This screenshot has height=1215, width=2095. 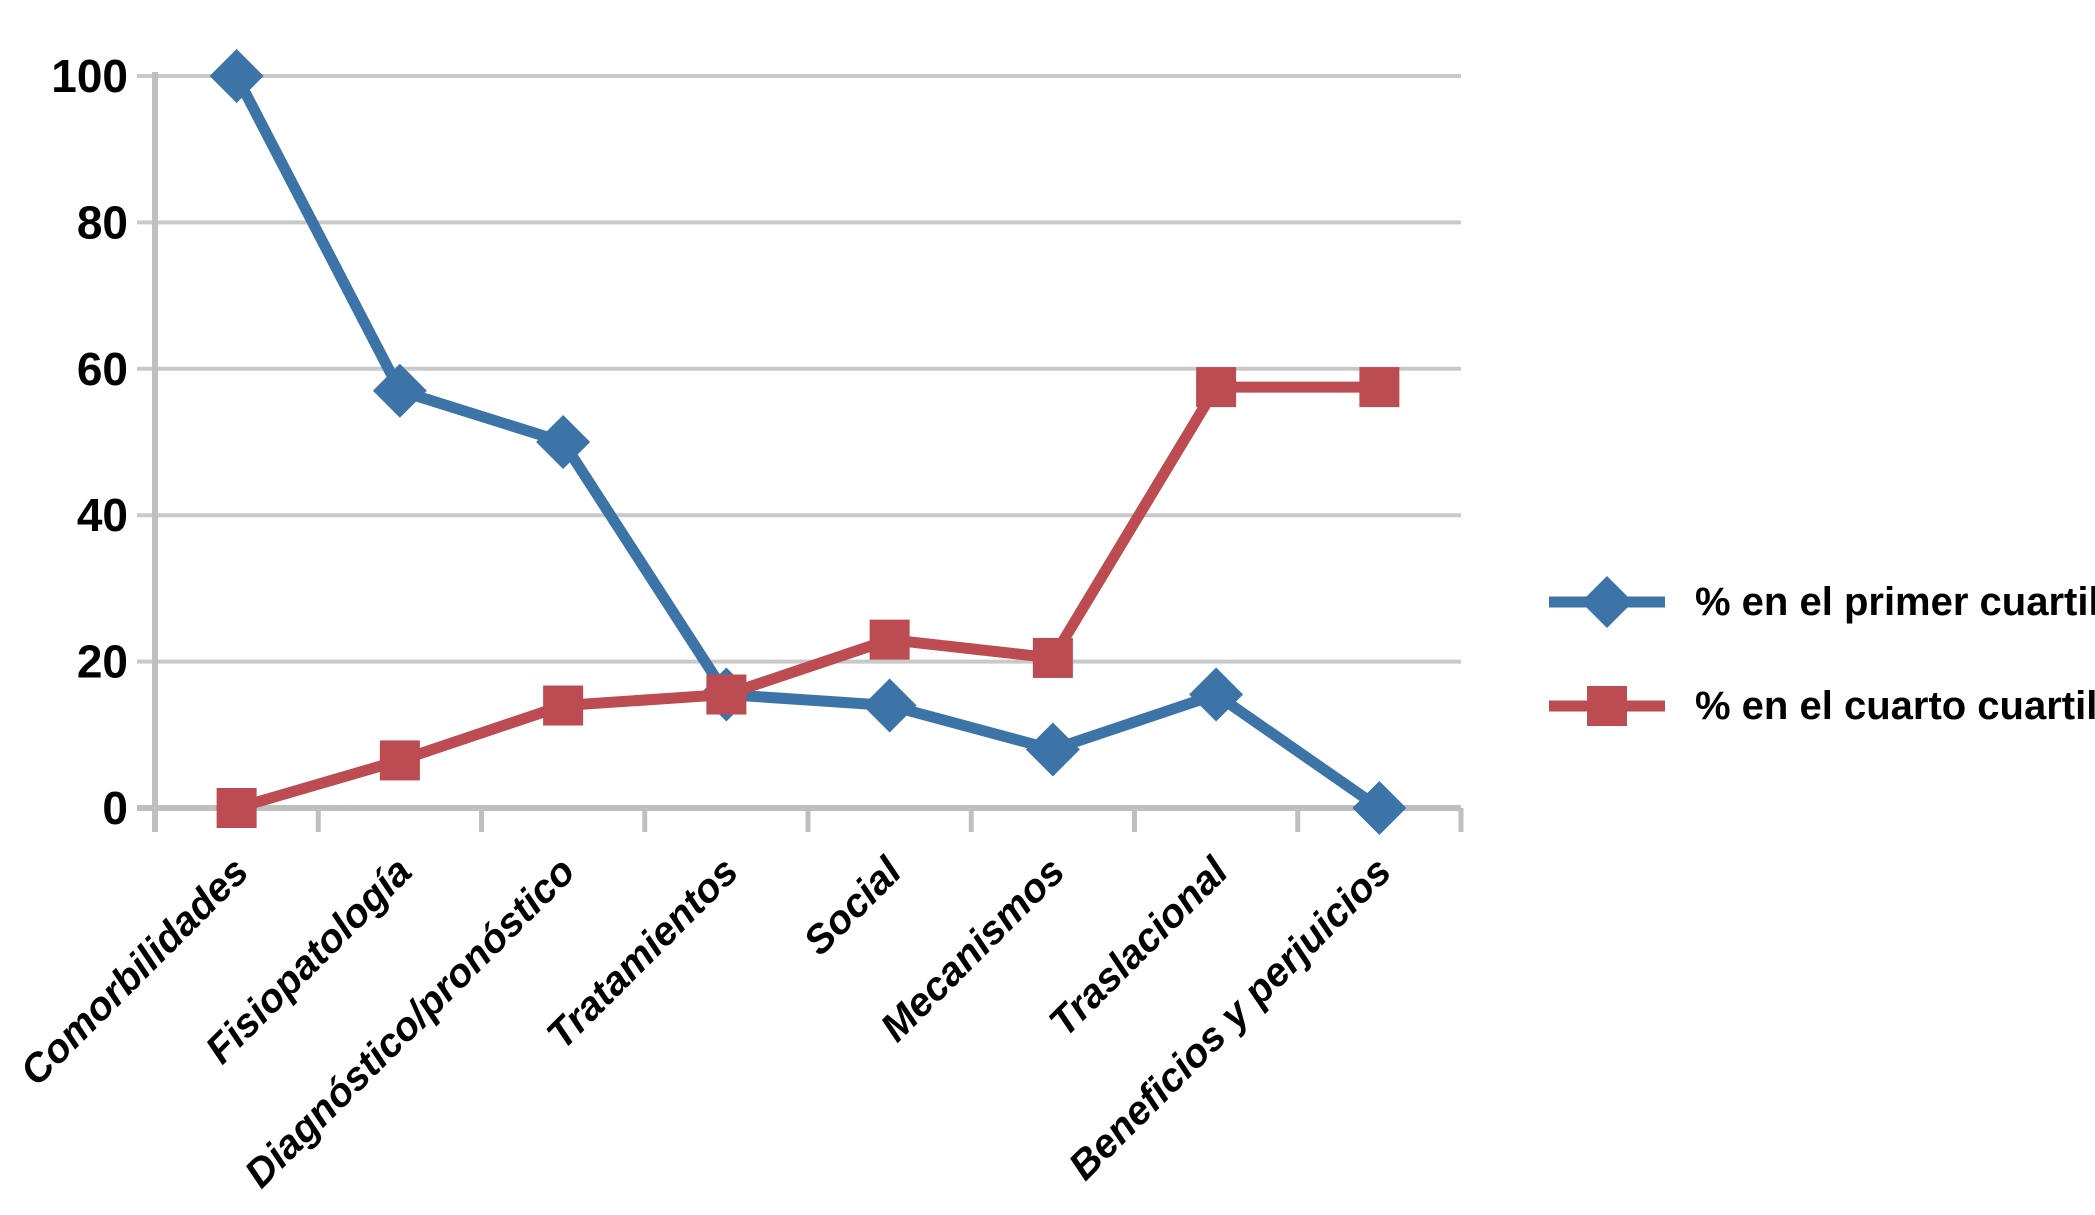 I want to click on y-tick-label: 60, so click(x=102, y=369).